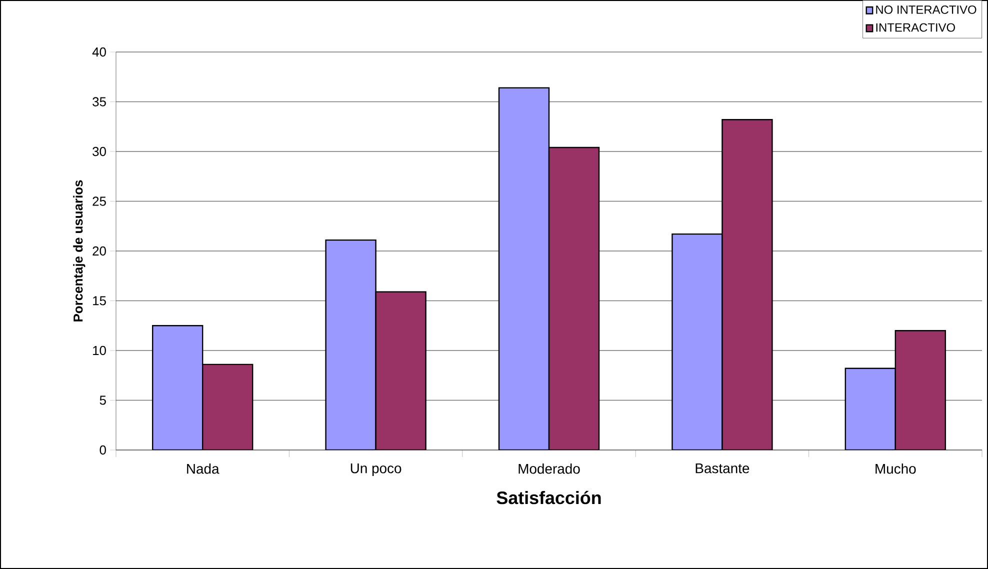 This screenshot has width=988, height=569. I want to click on y-tick-label: 30, so click(99, 151).